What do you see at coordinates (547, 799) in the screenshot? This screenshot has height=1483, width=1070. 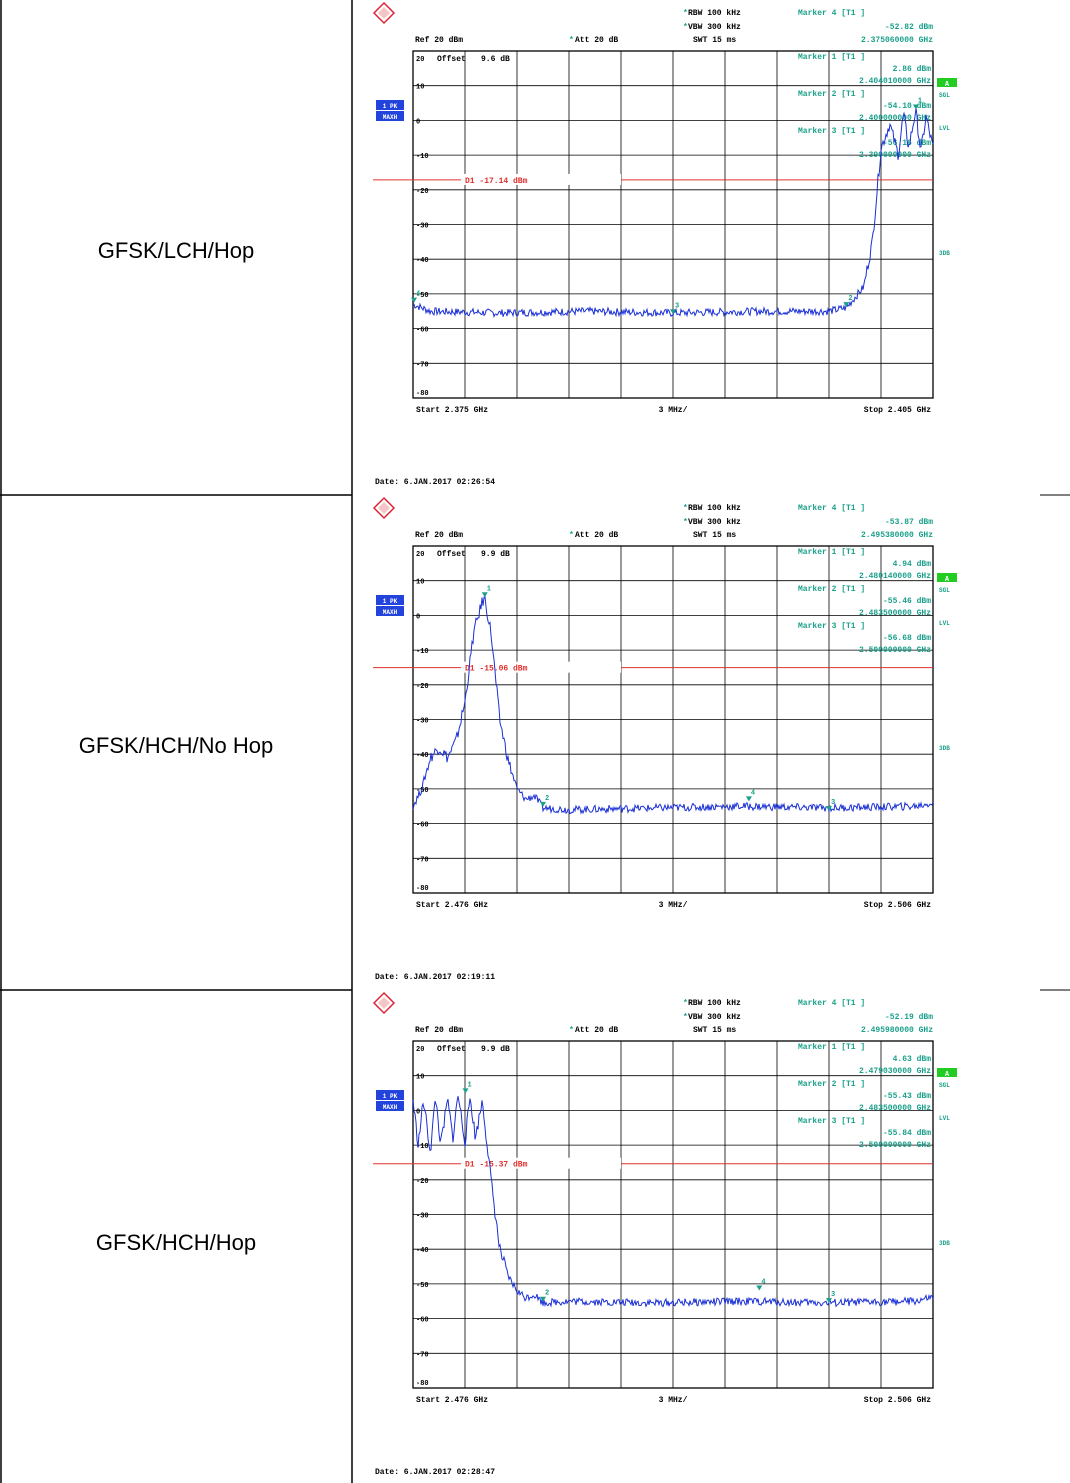 I see `marker-number: 2` at bounding box center [547, 799].